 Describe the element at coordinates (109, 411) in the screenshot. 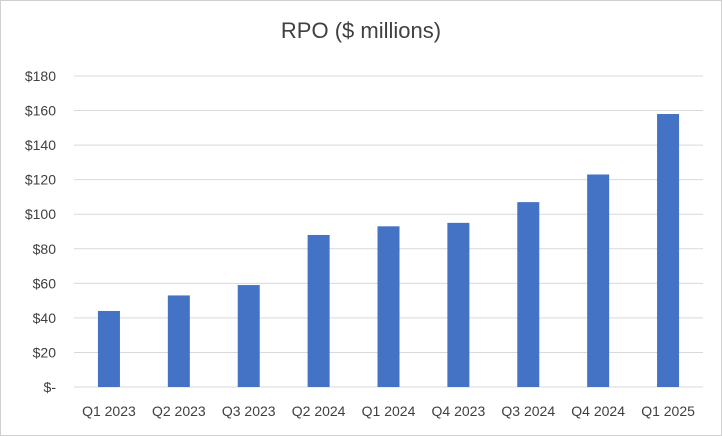

I see `x-tick-label: Q1 2023` at that location.